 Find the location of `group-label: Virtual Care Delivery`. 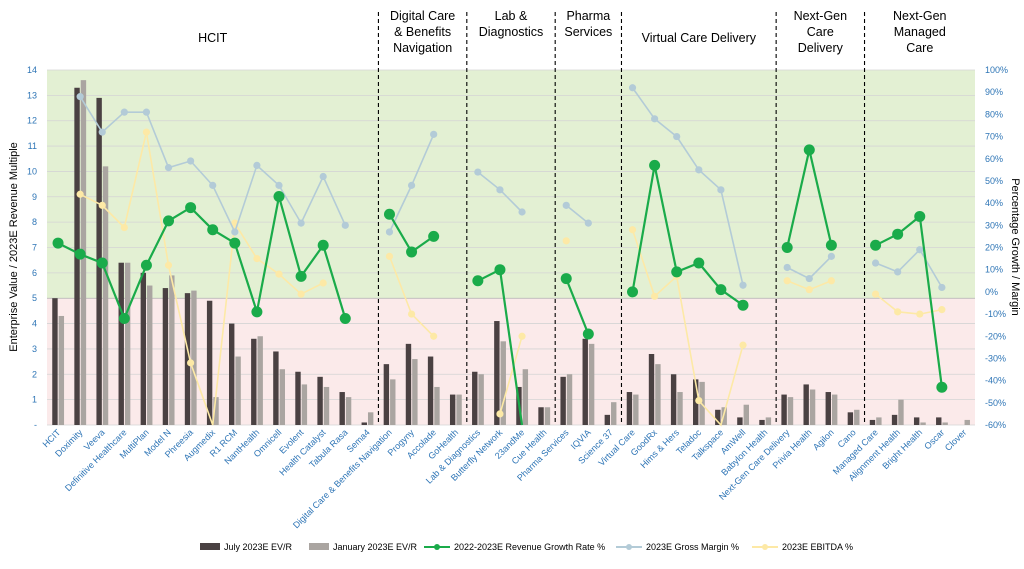

group-label: Virtual Care Delivery is located at coordinates (699, 38).